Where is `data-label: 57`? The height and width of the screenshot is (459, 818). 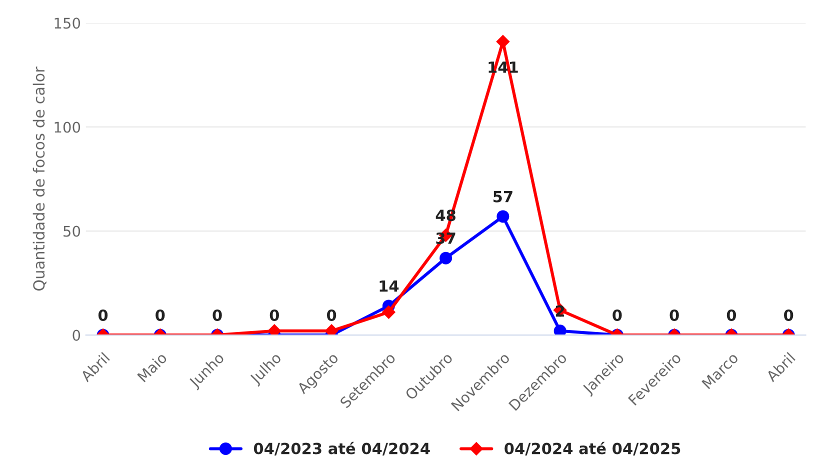 data-label: 57 is located at coordinates (502, 196).